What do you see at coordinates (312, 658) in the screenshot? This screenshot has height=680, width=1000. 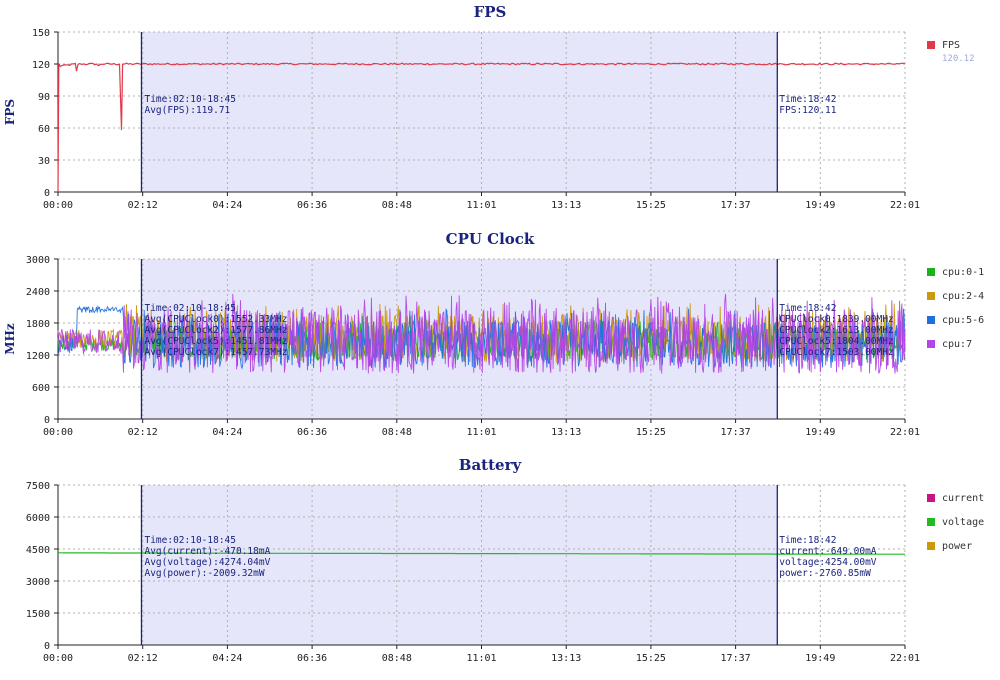 I see `battery-x-tick: 06:36` at bounding box center [312, 658].